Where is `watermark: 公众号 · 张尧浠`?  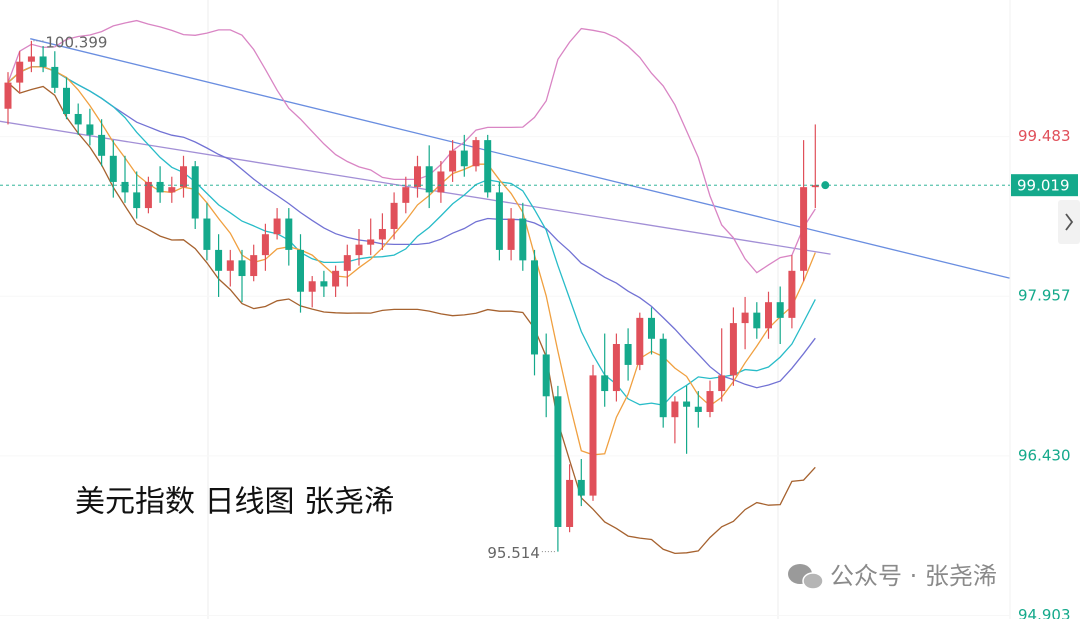
watermark: 公众号 · 张尧浠 is located at coordinates (892, 576).